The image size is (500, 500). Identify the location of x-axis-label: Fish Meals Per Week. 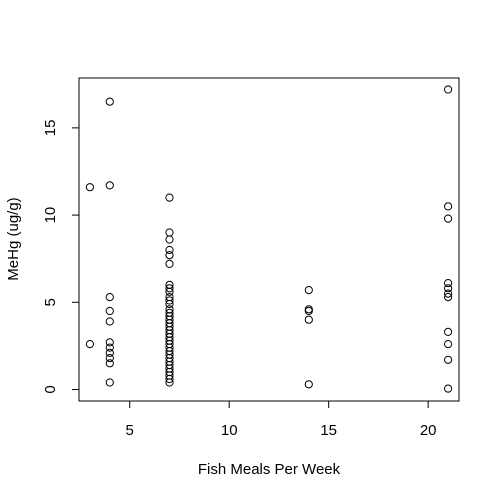
(269, 469).